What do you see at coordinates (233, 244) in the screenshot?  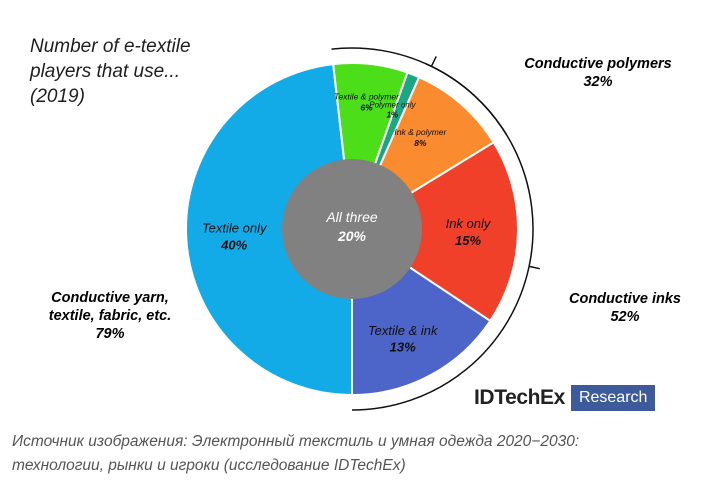 I see `slice-value-textile-only: 40%` at bounding box center [233, 244].